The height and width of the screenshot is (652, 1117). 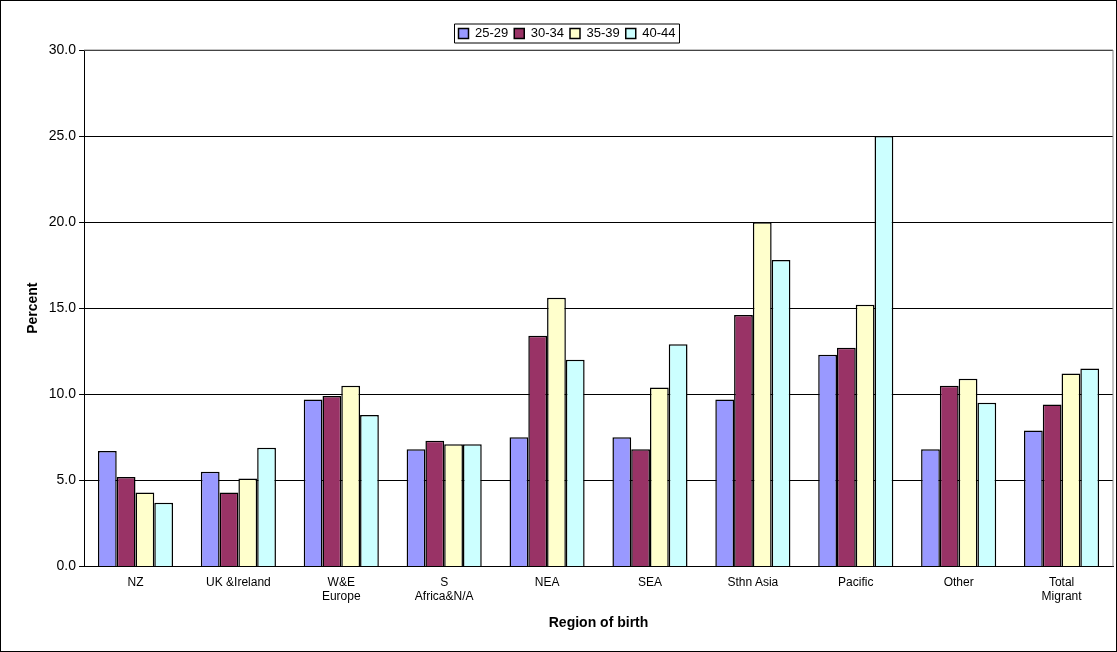 I want to click on x-tick-label: Pacific, so click(x=856, y=581).